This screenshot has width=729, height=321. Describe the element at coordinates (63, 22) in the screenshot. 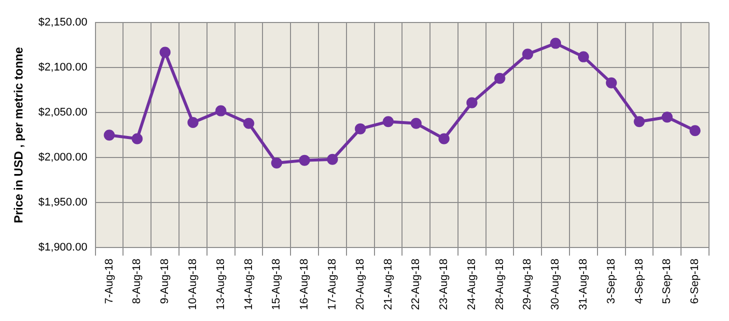

I see `y-tick-label: $2,150.00` at that location.